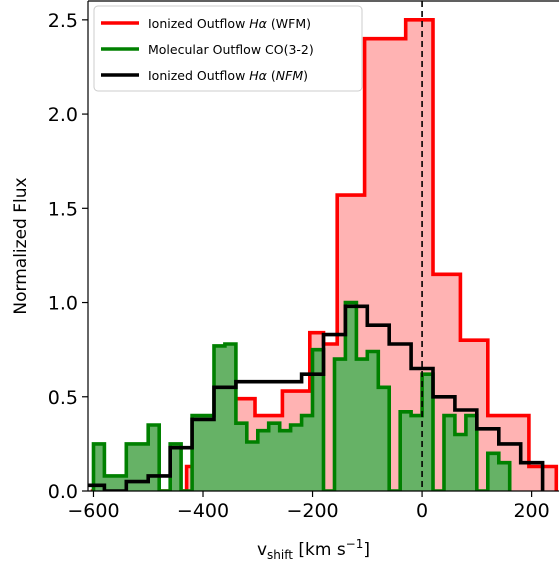 This screenshot has width=559, height=568. I want to click on y-axis-label: Normalized Flux, so click(21, 245).